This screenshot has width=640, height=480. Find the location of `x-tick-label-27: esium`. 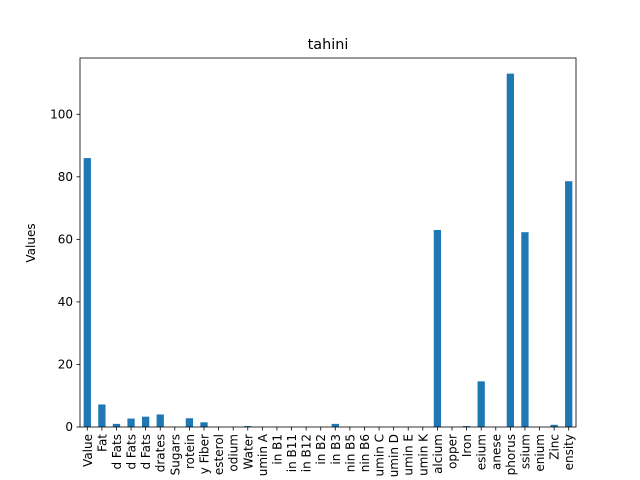

x-tick-label-27: esium is located at coordinates (482, 452).